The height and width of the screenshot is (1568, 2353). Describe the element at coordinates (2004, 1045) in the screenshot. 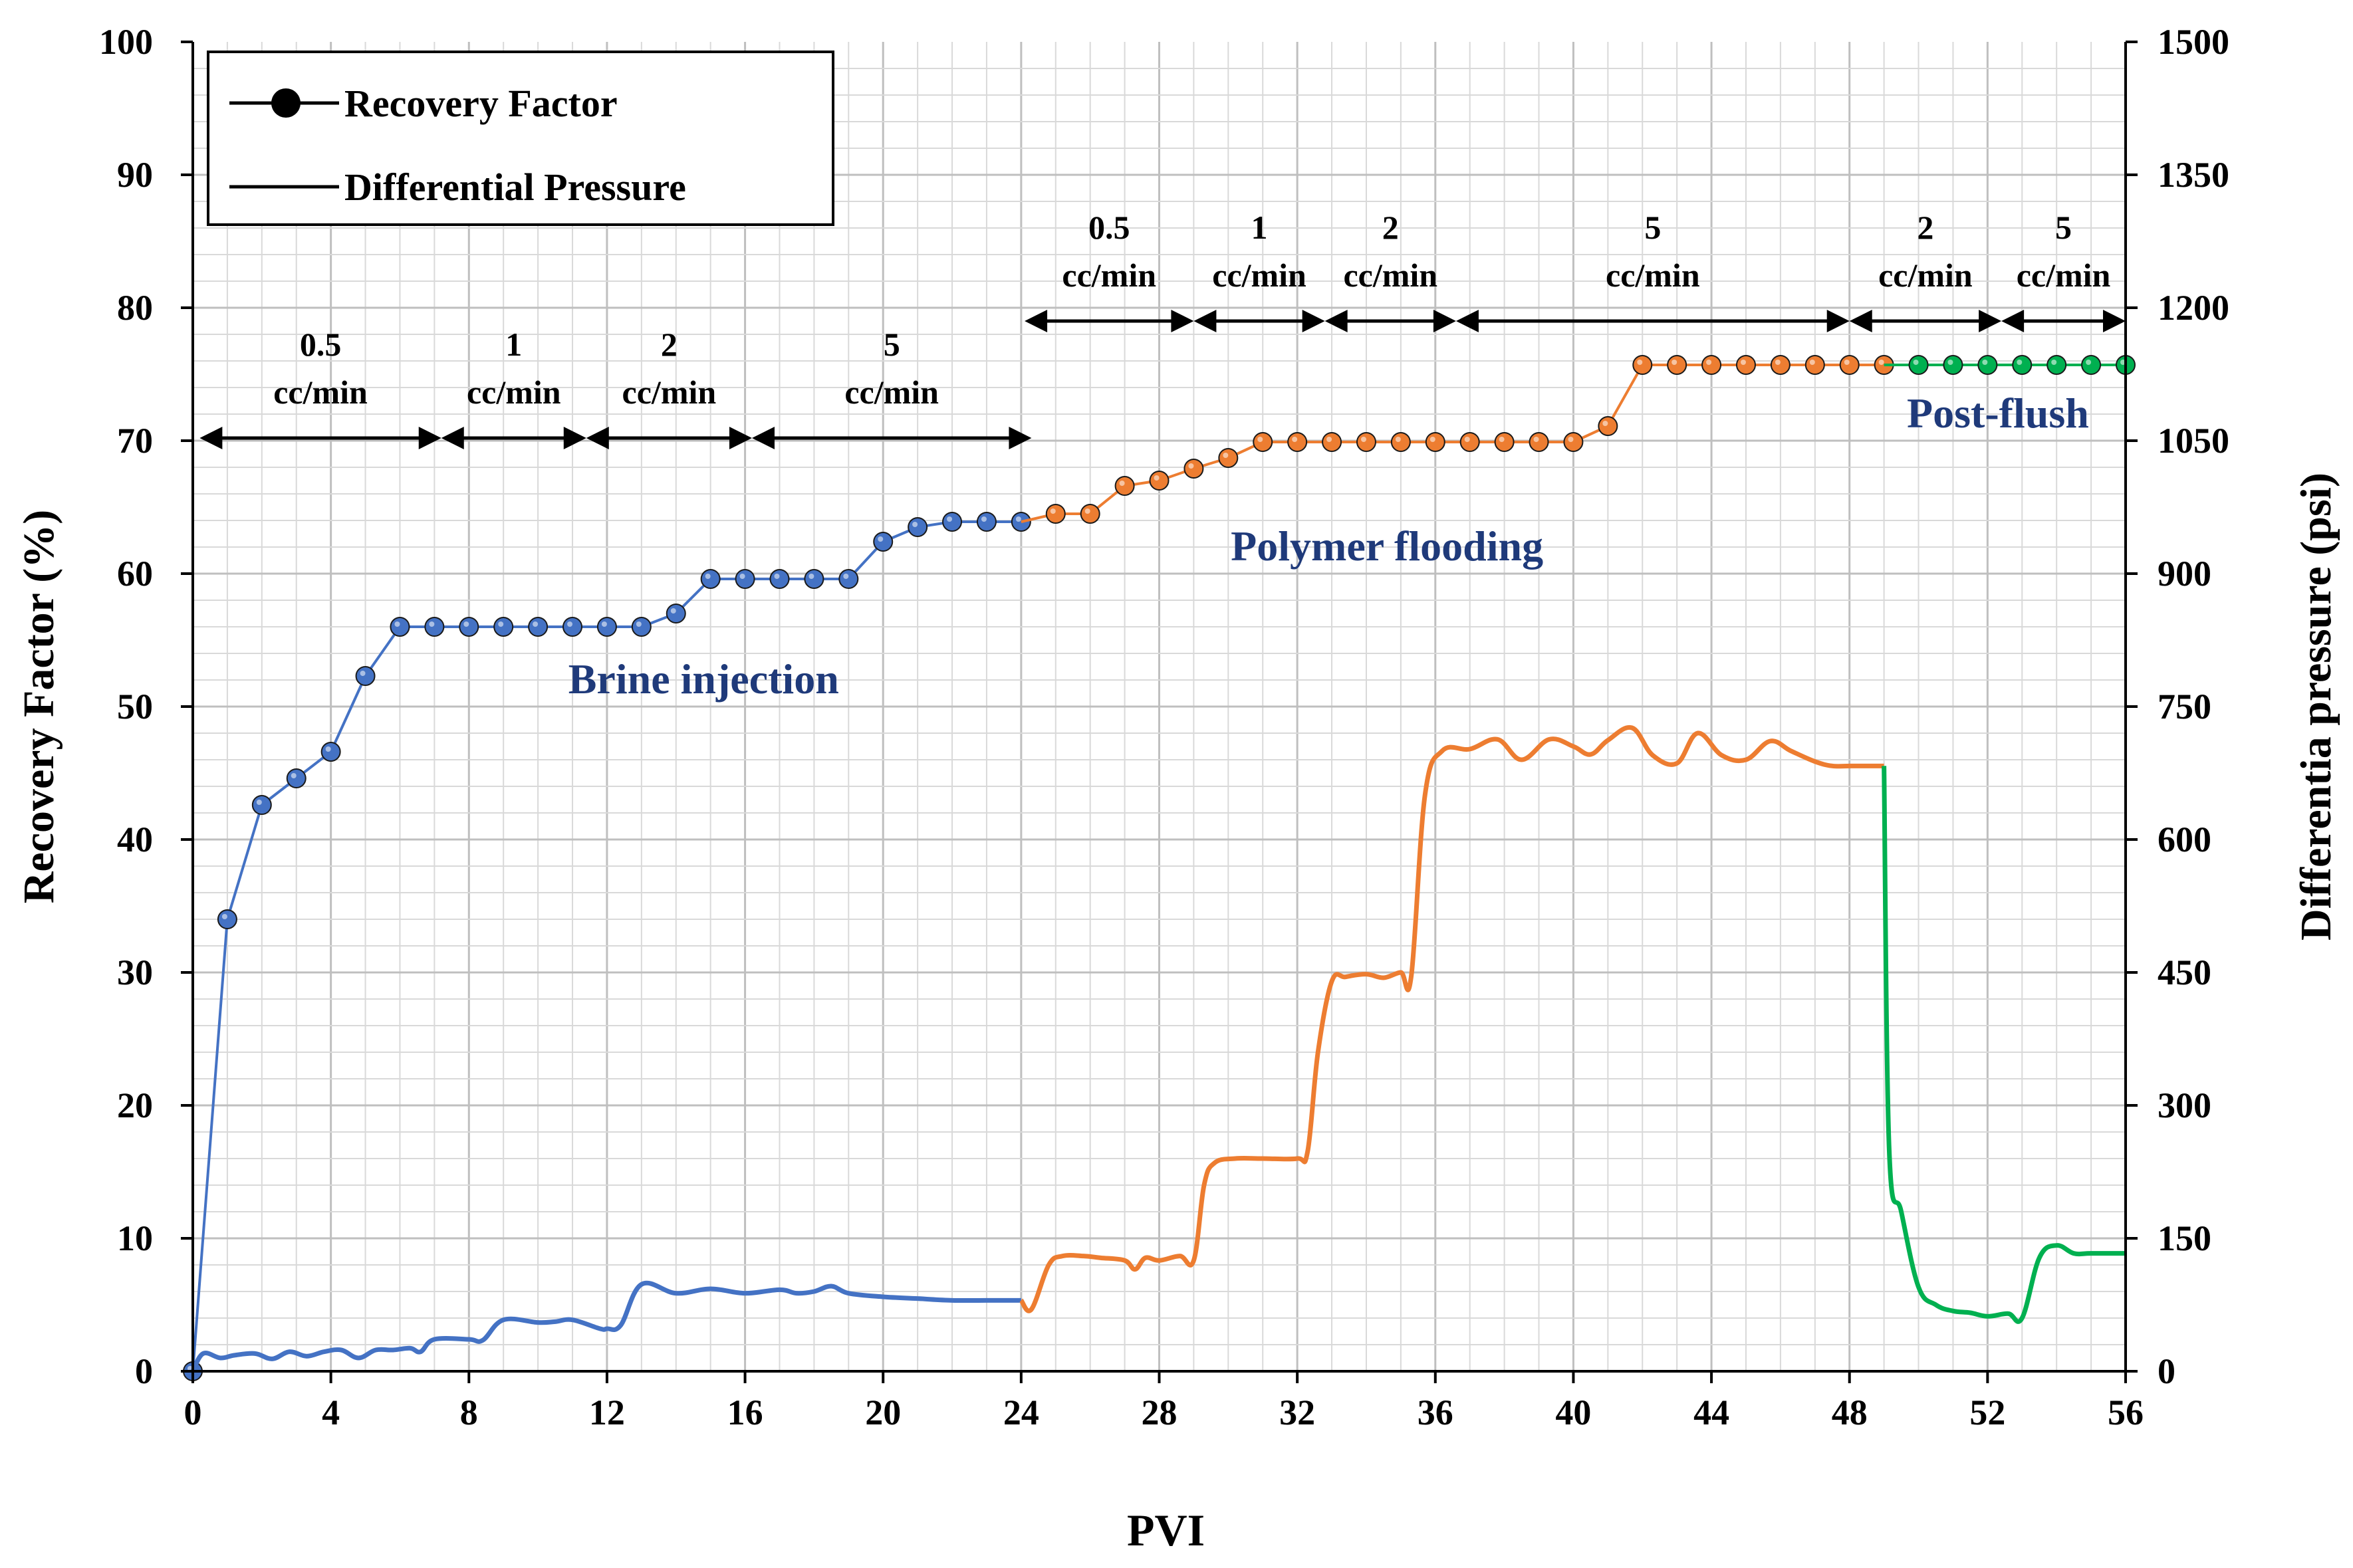

I see `pressure-line-postflush` at that location.